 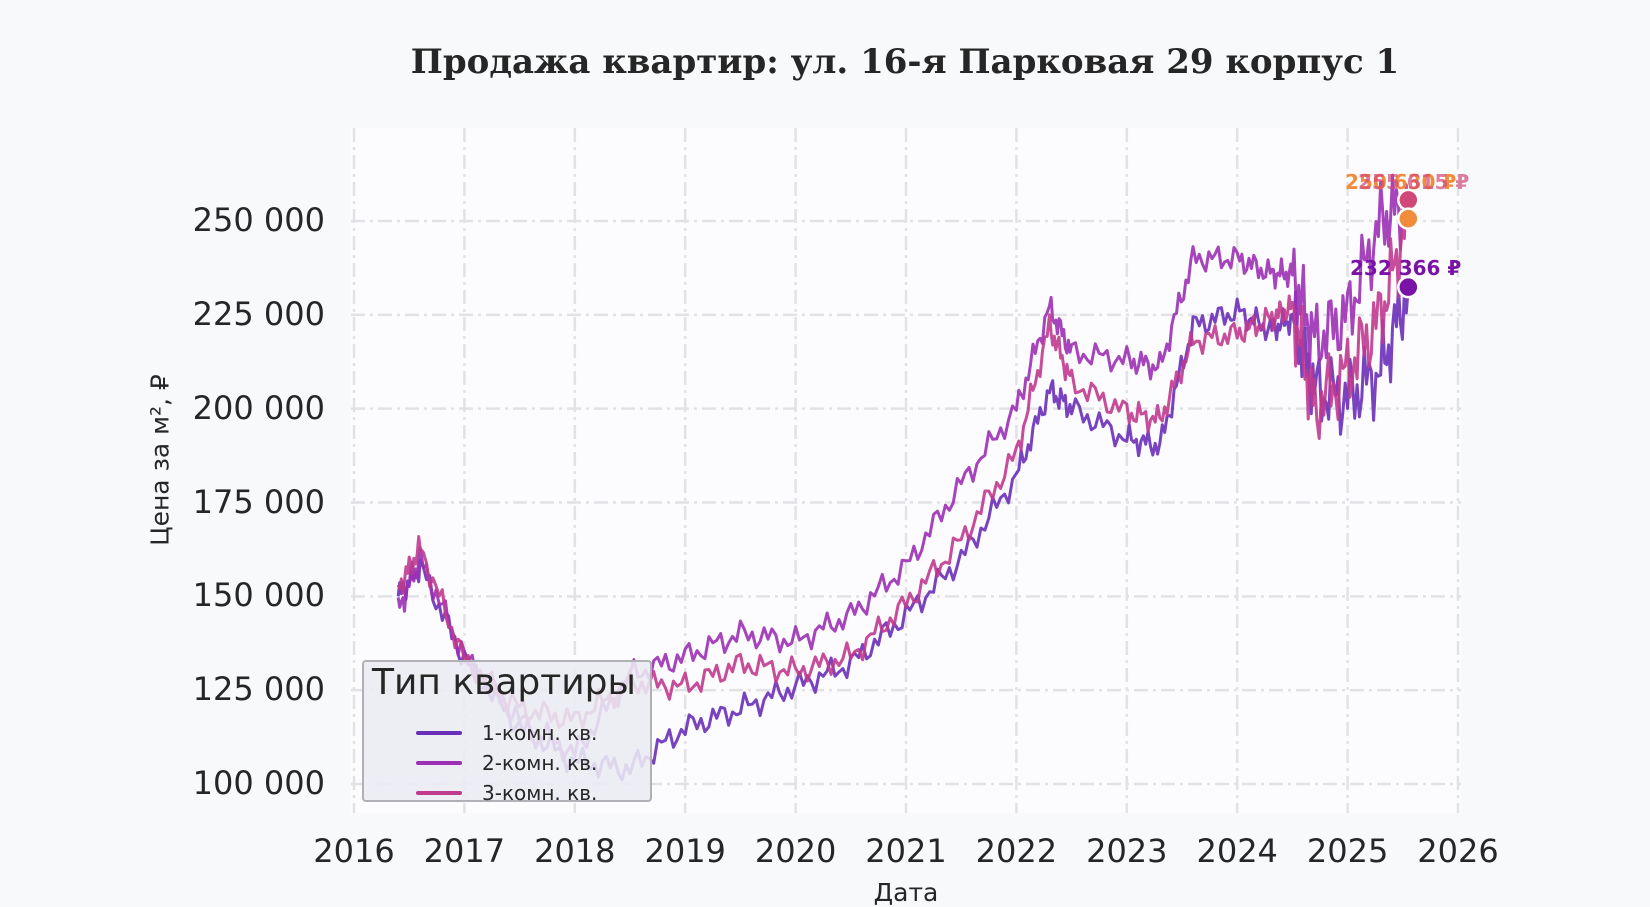 I want to click on legend-item-3room: 3-комн. кв., so click(x=506, y=793).